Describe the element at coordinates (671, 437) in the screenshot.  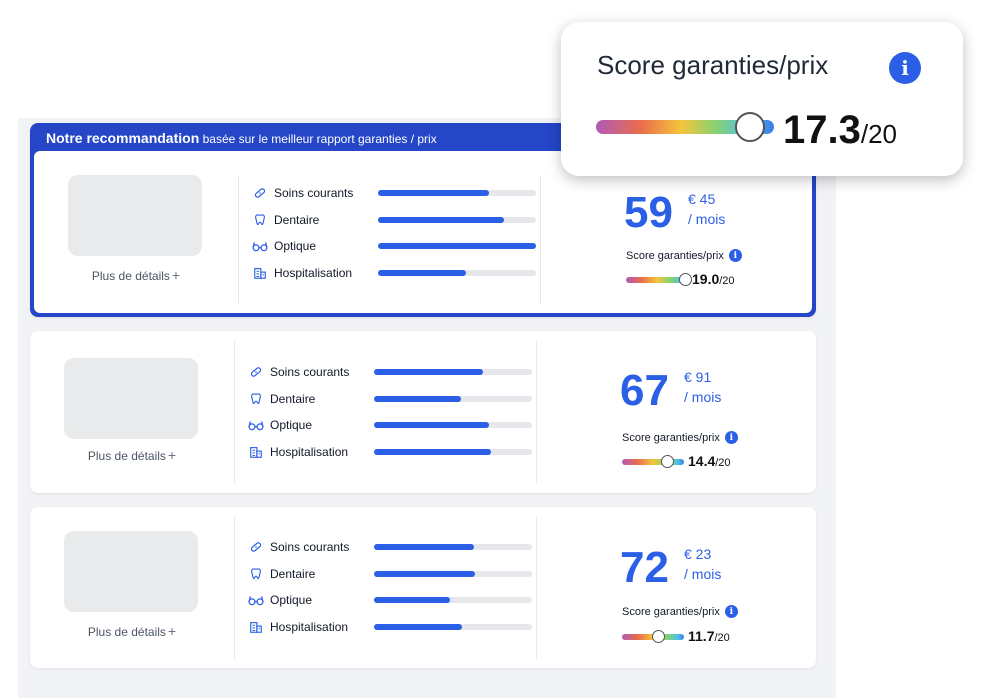
I see `score-label-text: Score garanties/prix` at that location.